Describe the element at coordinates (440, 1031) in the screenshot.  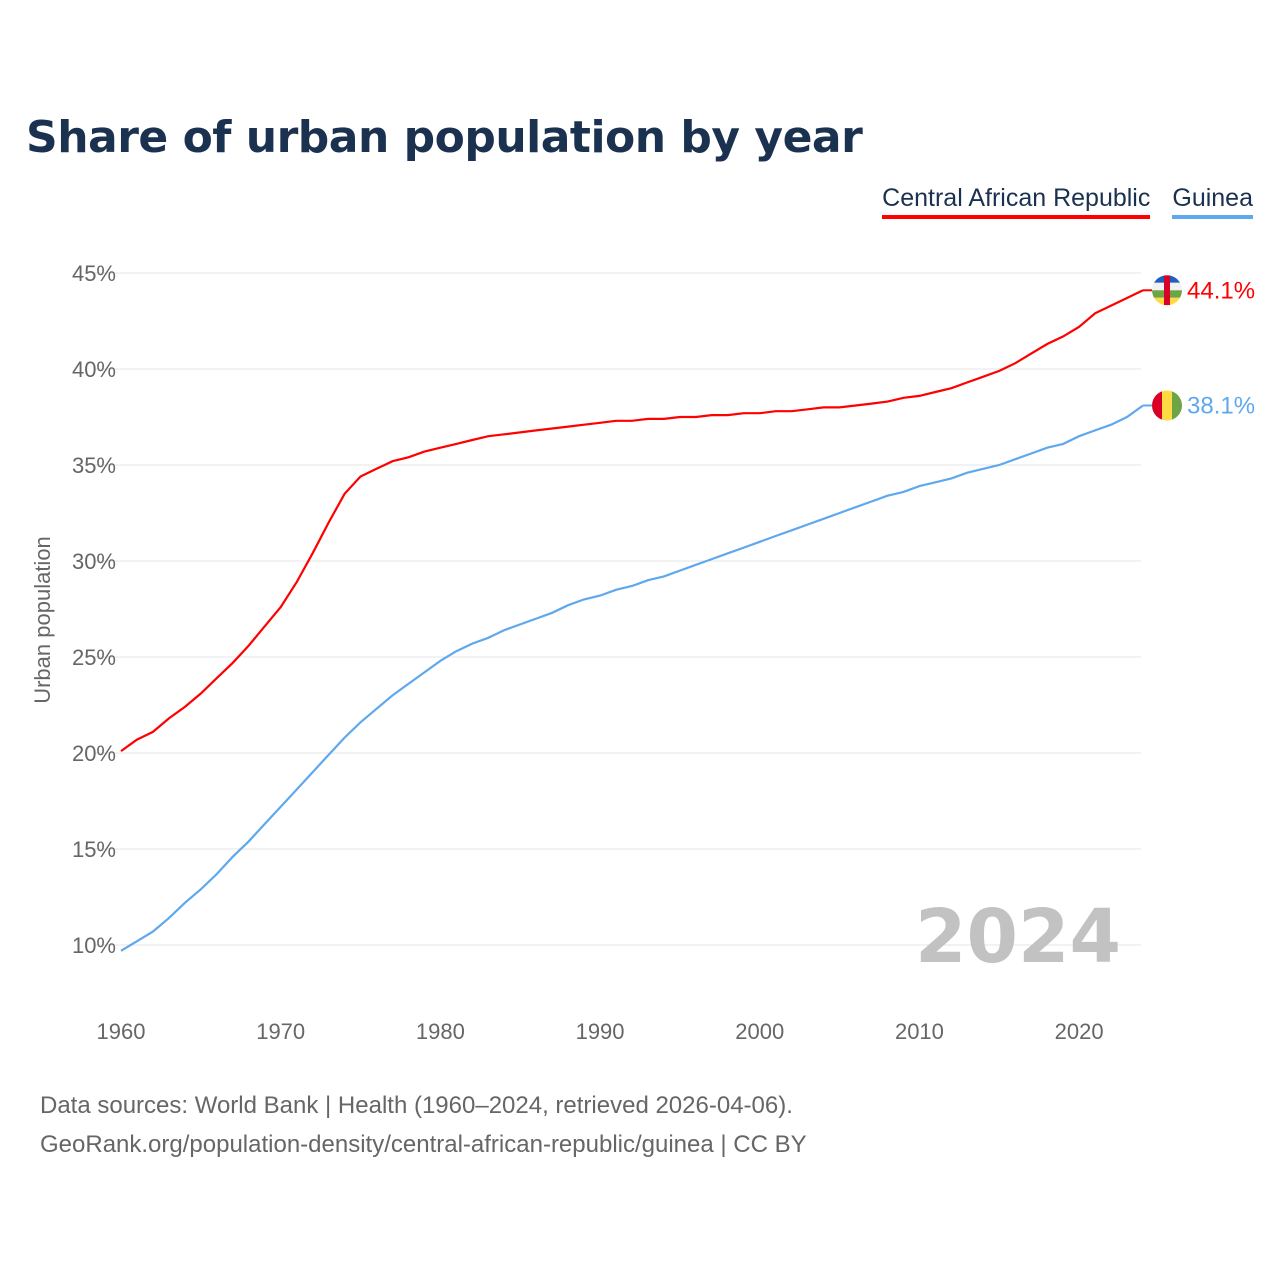
I see `x-tick-label: 1980` at that location.